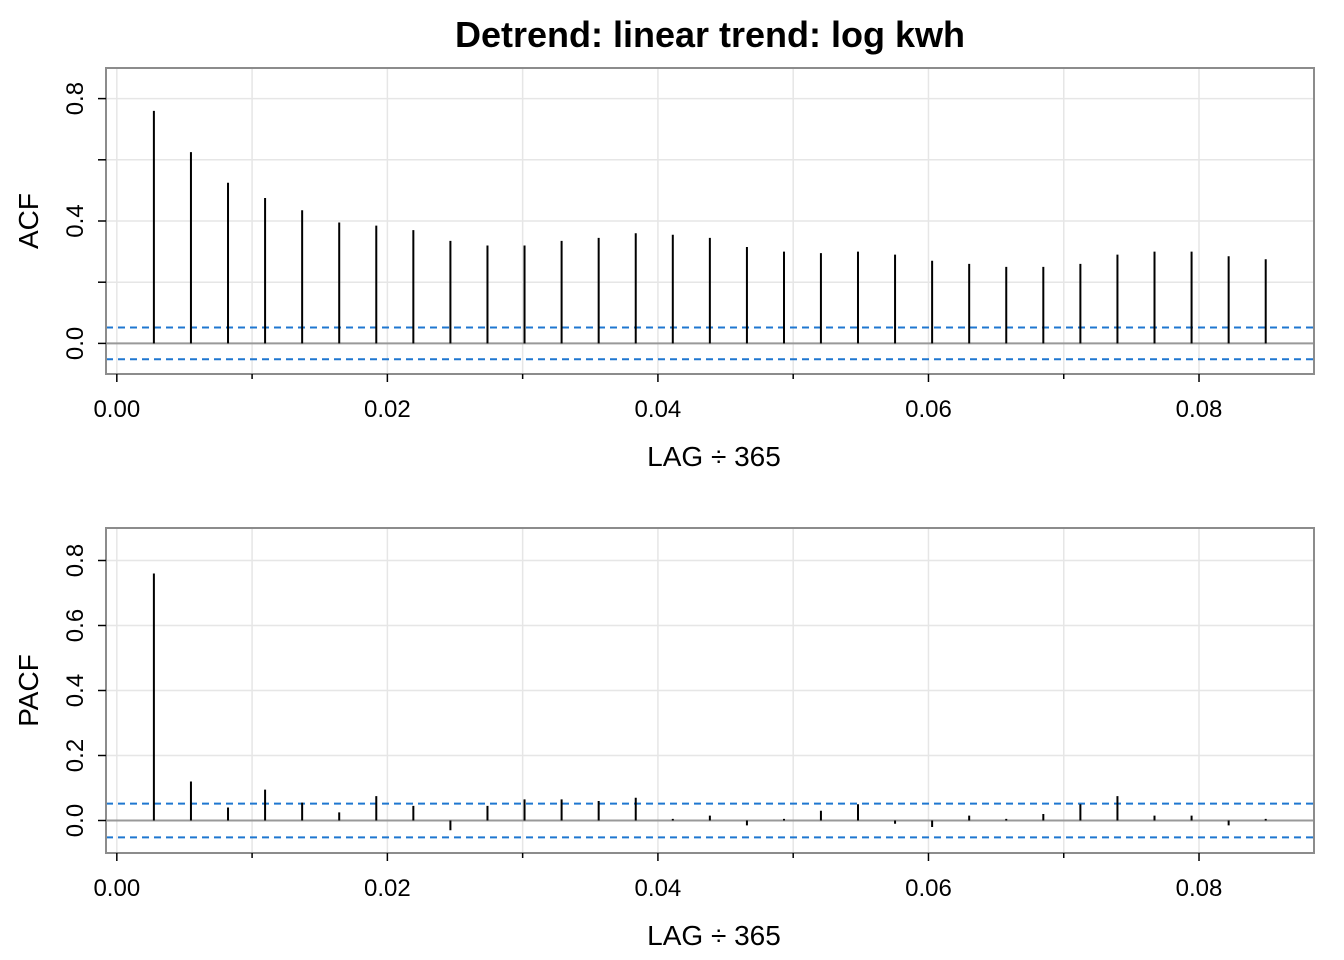 The image size is (1344, 960). Describe the element at coordinates (658, 888) in the screenshot. I see `pacf-x-tick-label: 0.04` at that location.